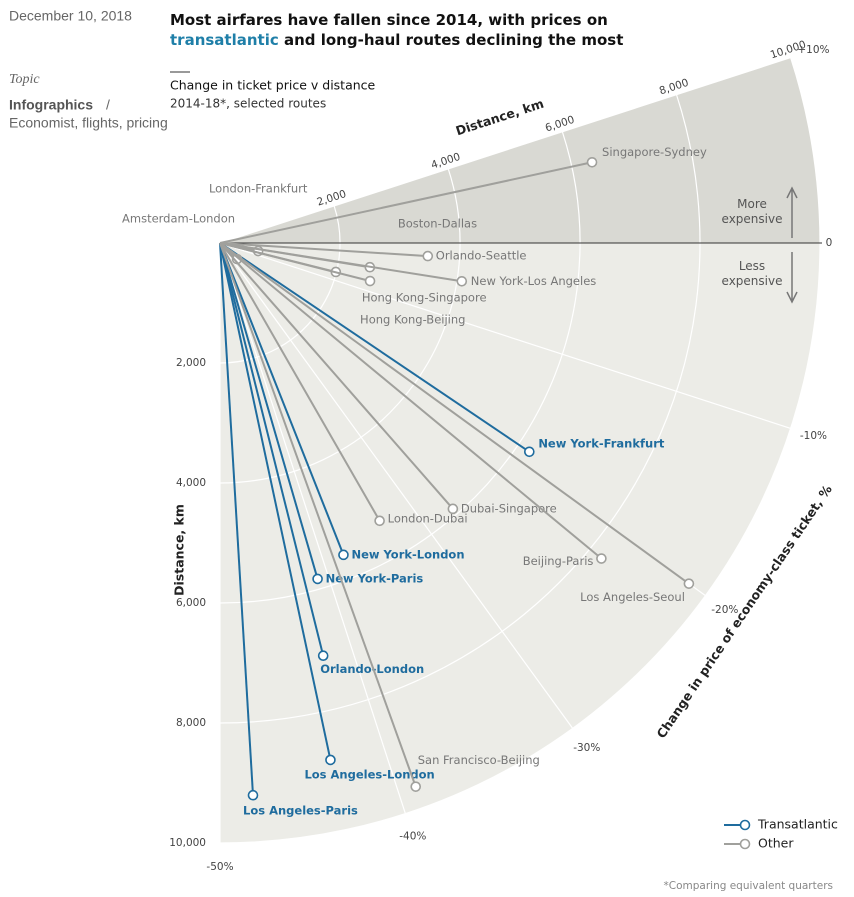 The height and width of the screenshot is (897, 854). Describe the element at coordinates (534, 281) in the screenshot. I see `route-label: New York-Los Angeles` at that location.